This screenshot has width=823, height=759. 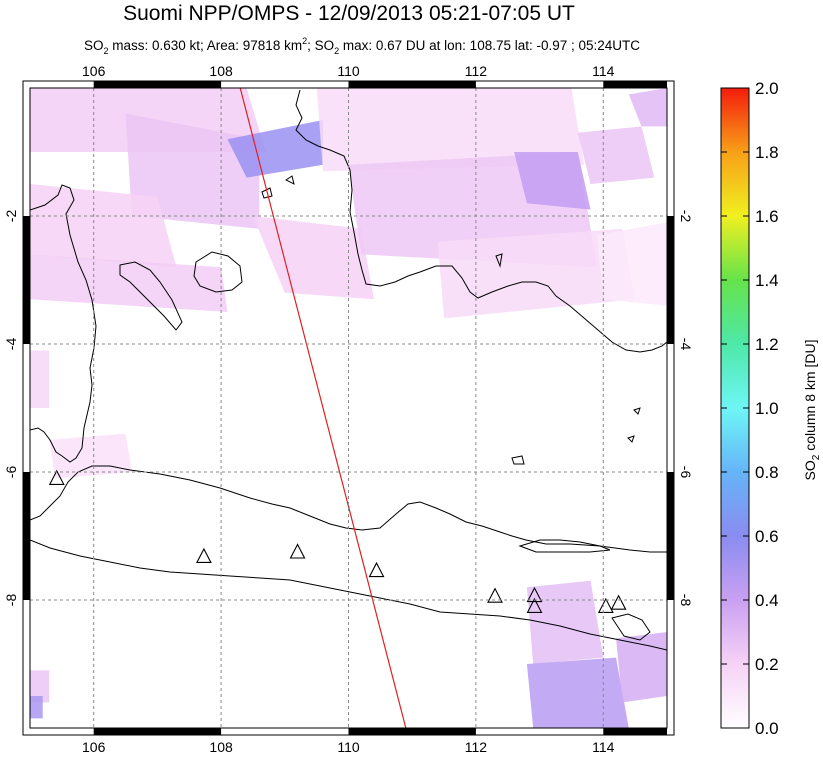 I want to click on colorbar-tick-label: 1.6, so click(x=767, y=216).